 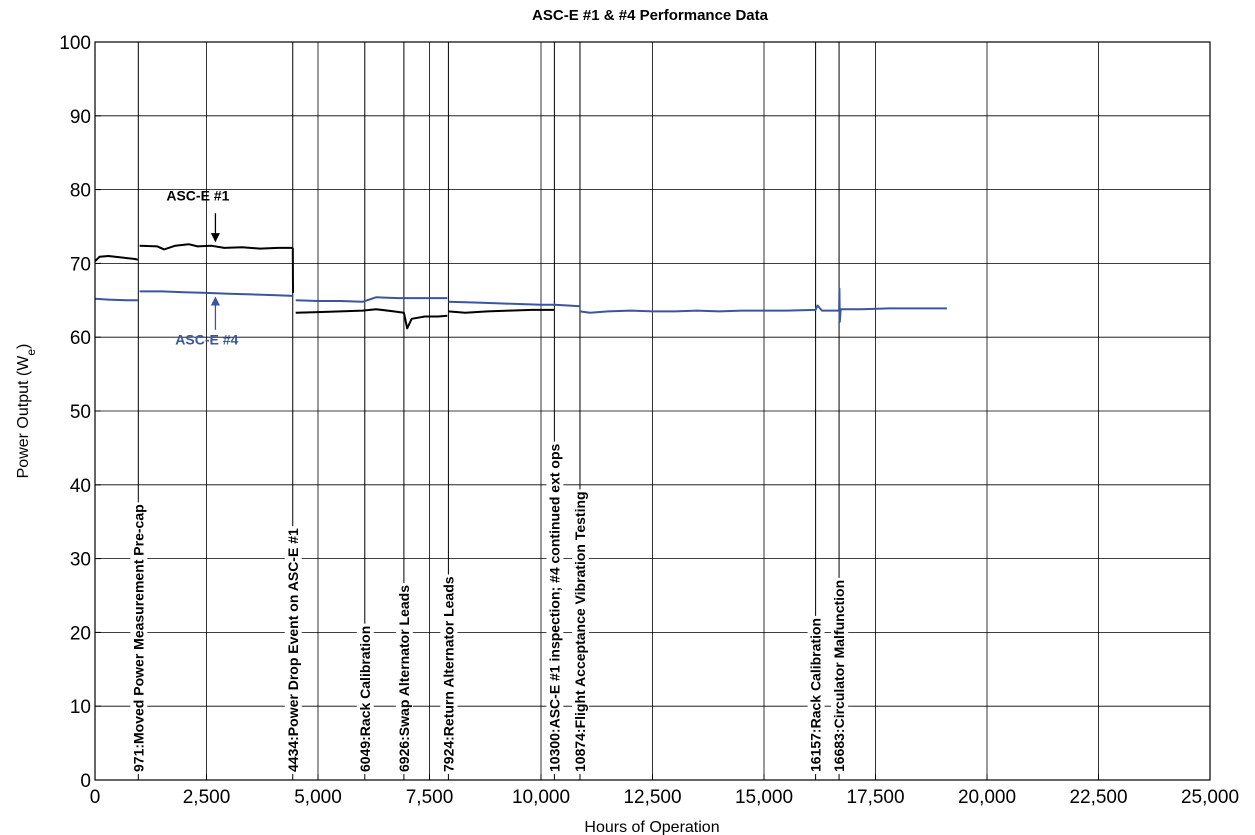 I want to click on event-label: 6049:Rack Calibration, so click(x=365, y=699).